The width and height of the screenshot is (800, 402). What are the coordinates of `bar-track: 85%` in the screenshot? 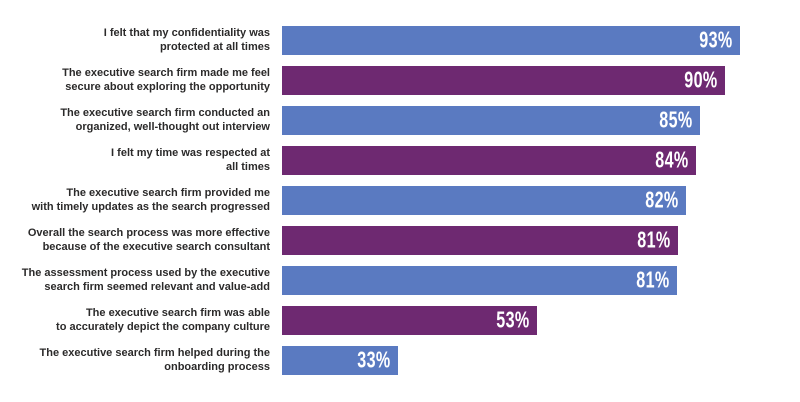 It's located at (541, 120).